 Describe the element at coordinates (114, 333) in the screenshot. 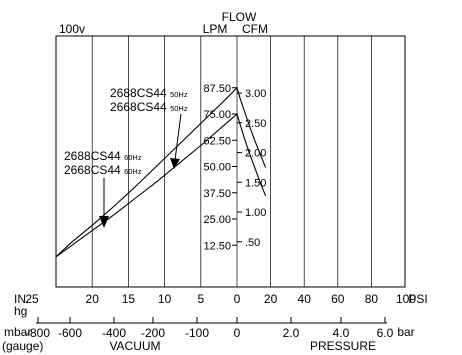

I see `mbar-tick-label: -400` at that location.